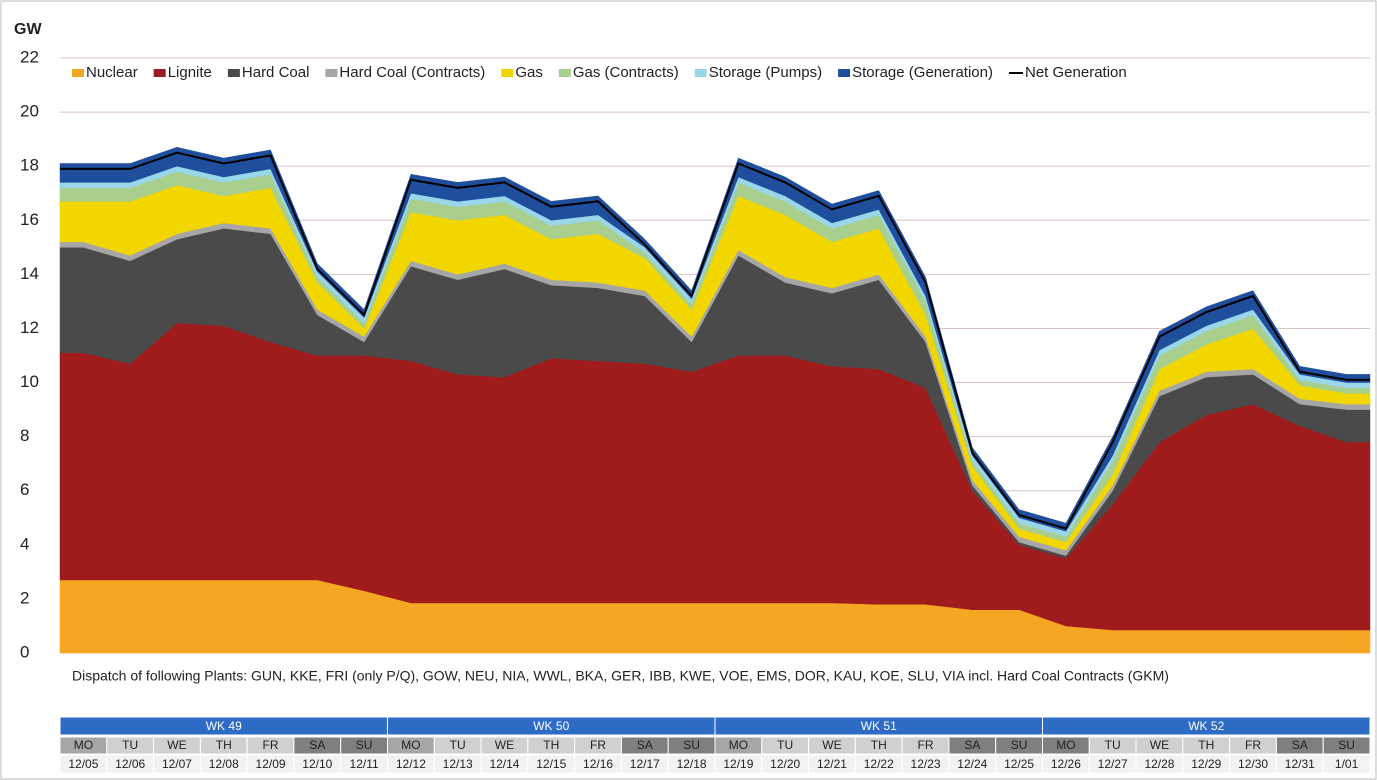  Describe the element at coordinates (692, 764) in the screenshot. I see `x-tick-label: 12/18` at that location.